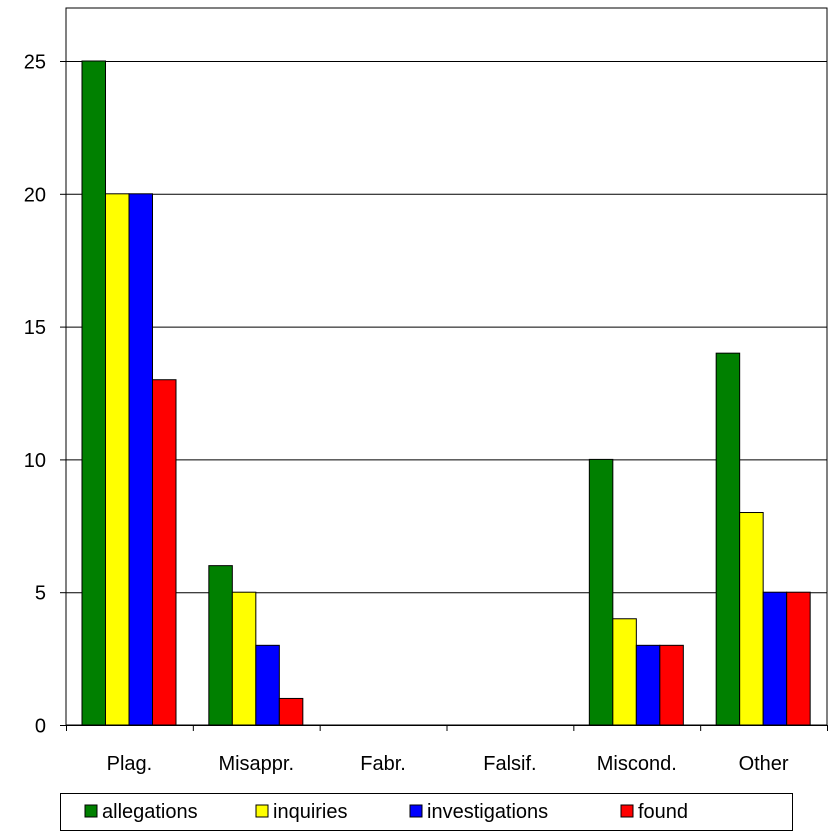 The image size is (829, 833). I want to click on y-tick-label: 0, so click(40, 727).